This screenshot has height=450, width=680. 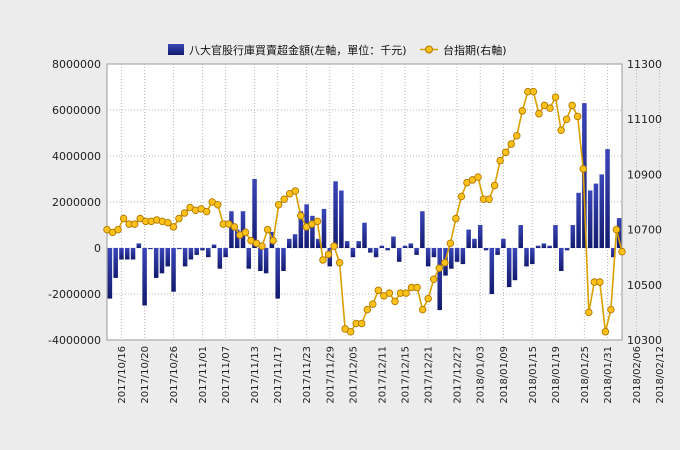 What do you see at coordinates (145, 375) in the screenshot?
I see `x-tick-label: 2017/10/20` at bounding box center [145, 375].